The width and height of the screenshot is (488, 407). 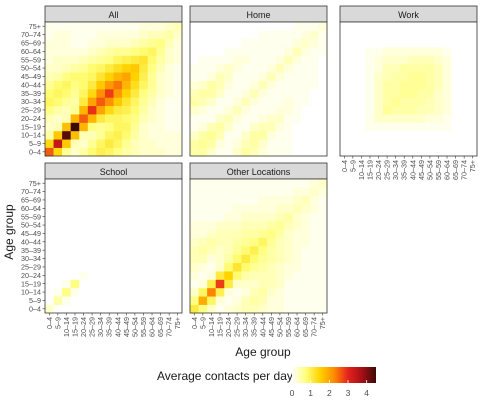 What do you see at coordinates (314, 327) in the screenshot?
I see `x-tick-label: 70–74` at bounding box center [314, 327].